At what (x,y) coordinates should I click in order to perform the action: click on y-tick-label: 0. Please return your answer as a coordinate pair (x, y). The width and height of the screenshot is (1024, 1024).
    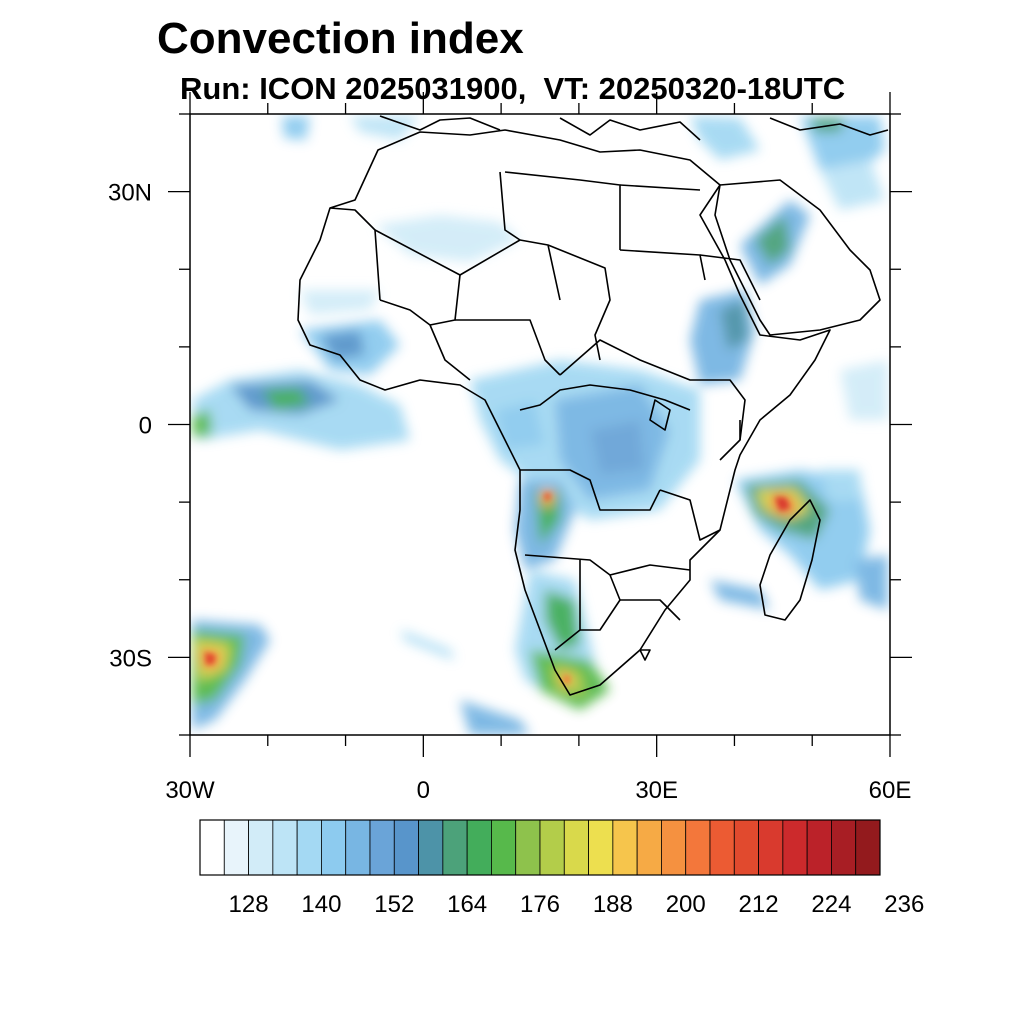
    Looking at the image, I should click on (145, 426).